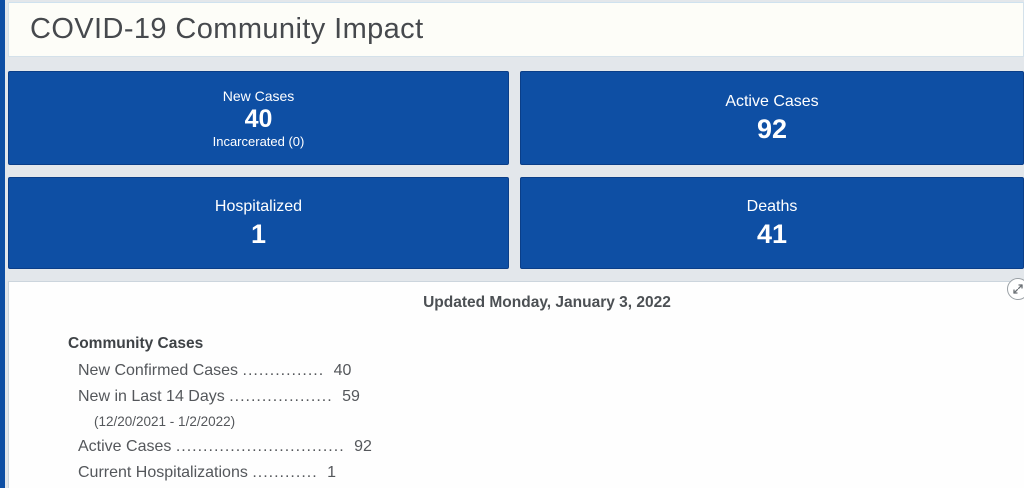  I want to click on stat-card-value: 1, so click(258, 233).